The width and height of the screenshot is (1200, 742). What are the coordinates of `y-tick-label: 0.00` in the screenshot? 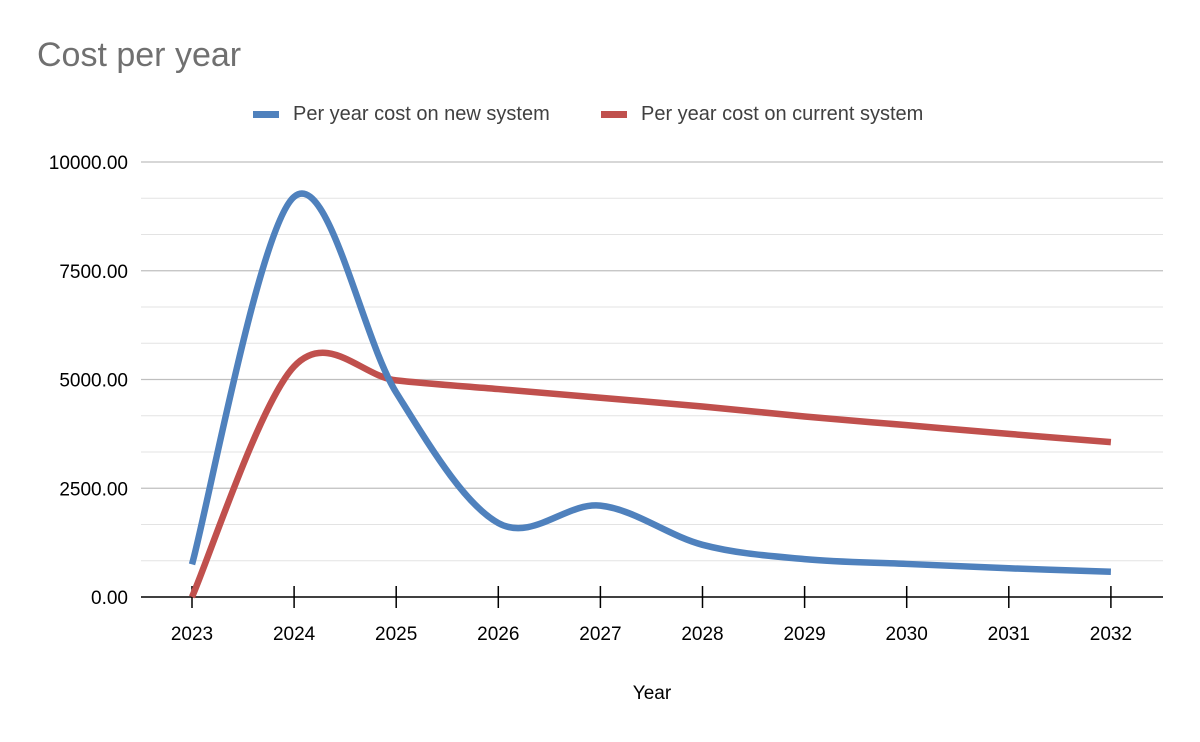 It's located at (109, 598).